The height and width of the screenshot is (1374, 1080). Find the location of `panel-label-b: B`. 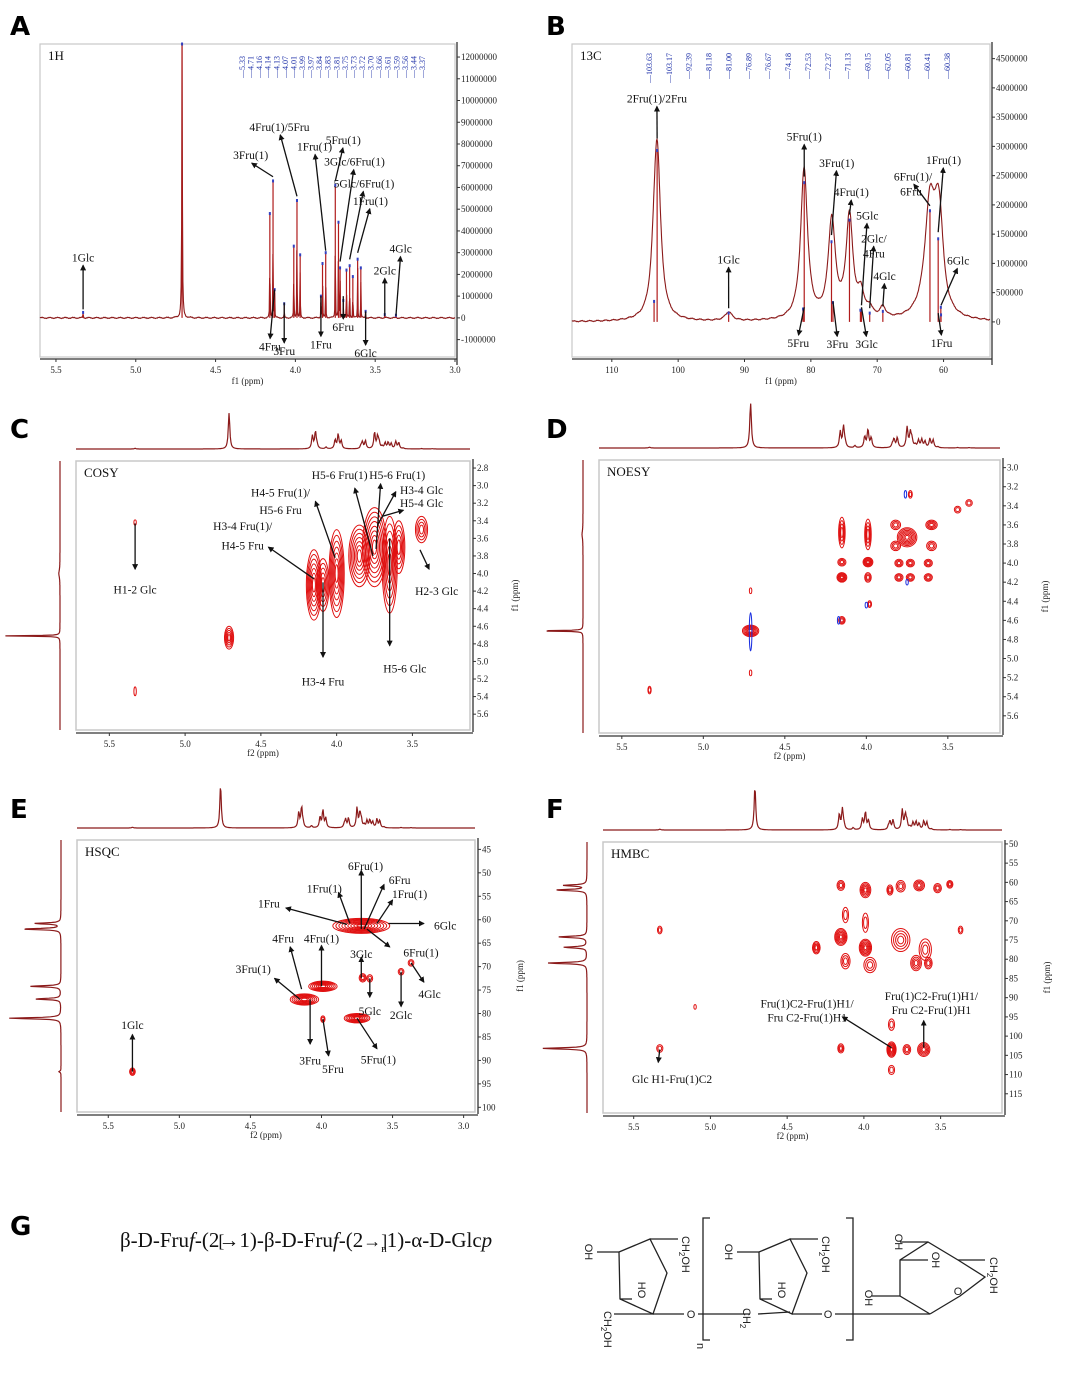

panel-label-b: B is located at coordinates (556, 27).